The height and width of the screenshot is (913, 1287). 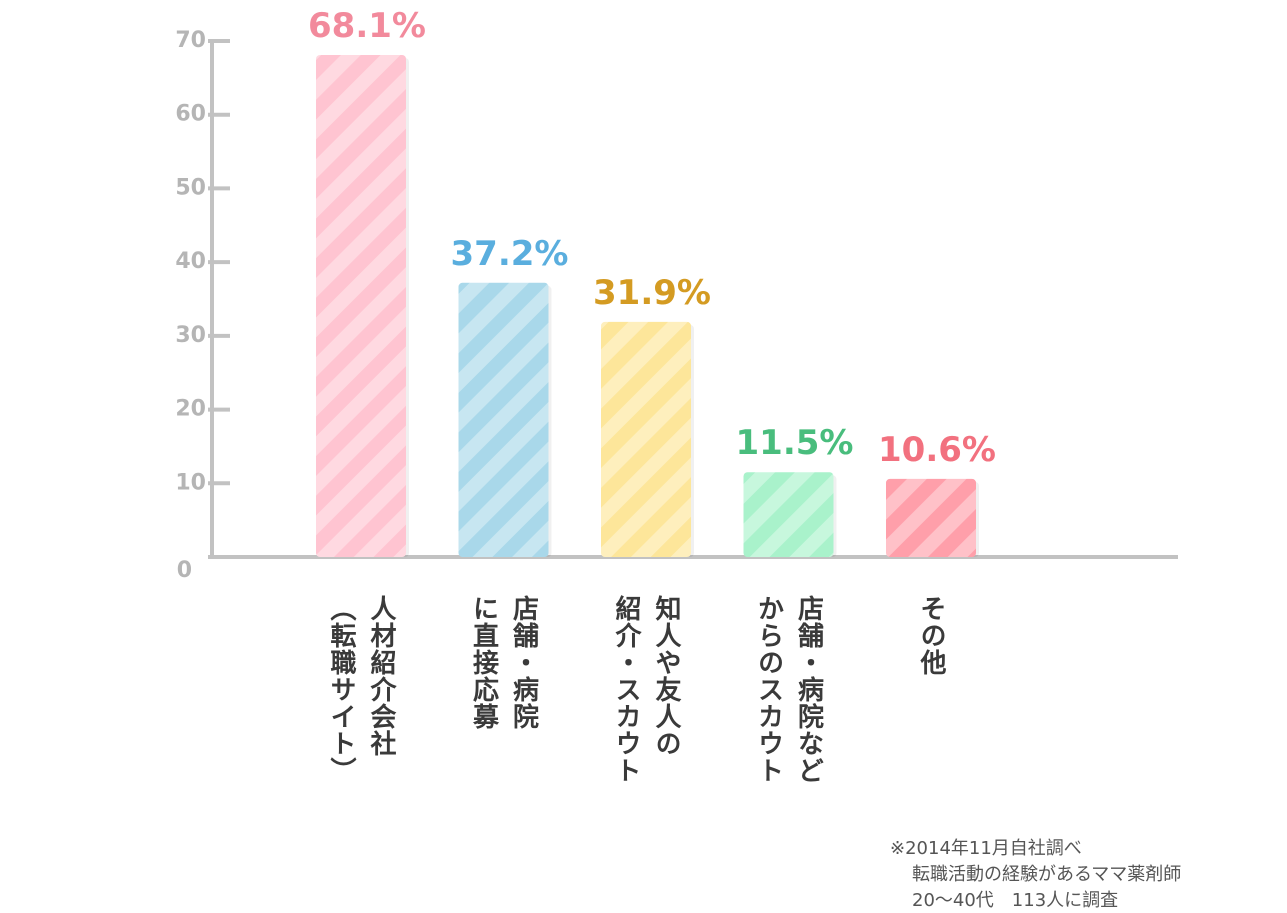 What do you see at coordinates (788, 689) in the screenshot?
I see `x-tick-label: 店舗・病院など からのスカウト` at bounding box center [788, 689].